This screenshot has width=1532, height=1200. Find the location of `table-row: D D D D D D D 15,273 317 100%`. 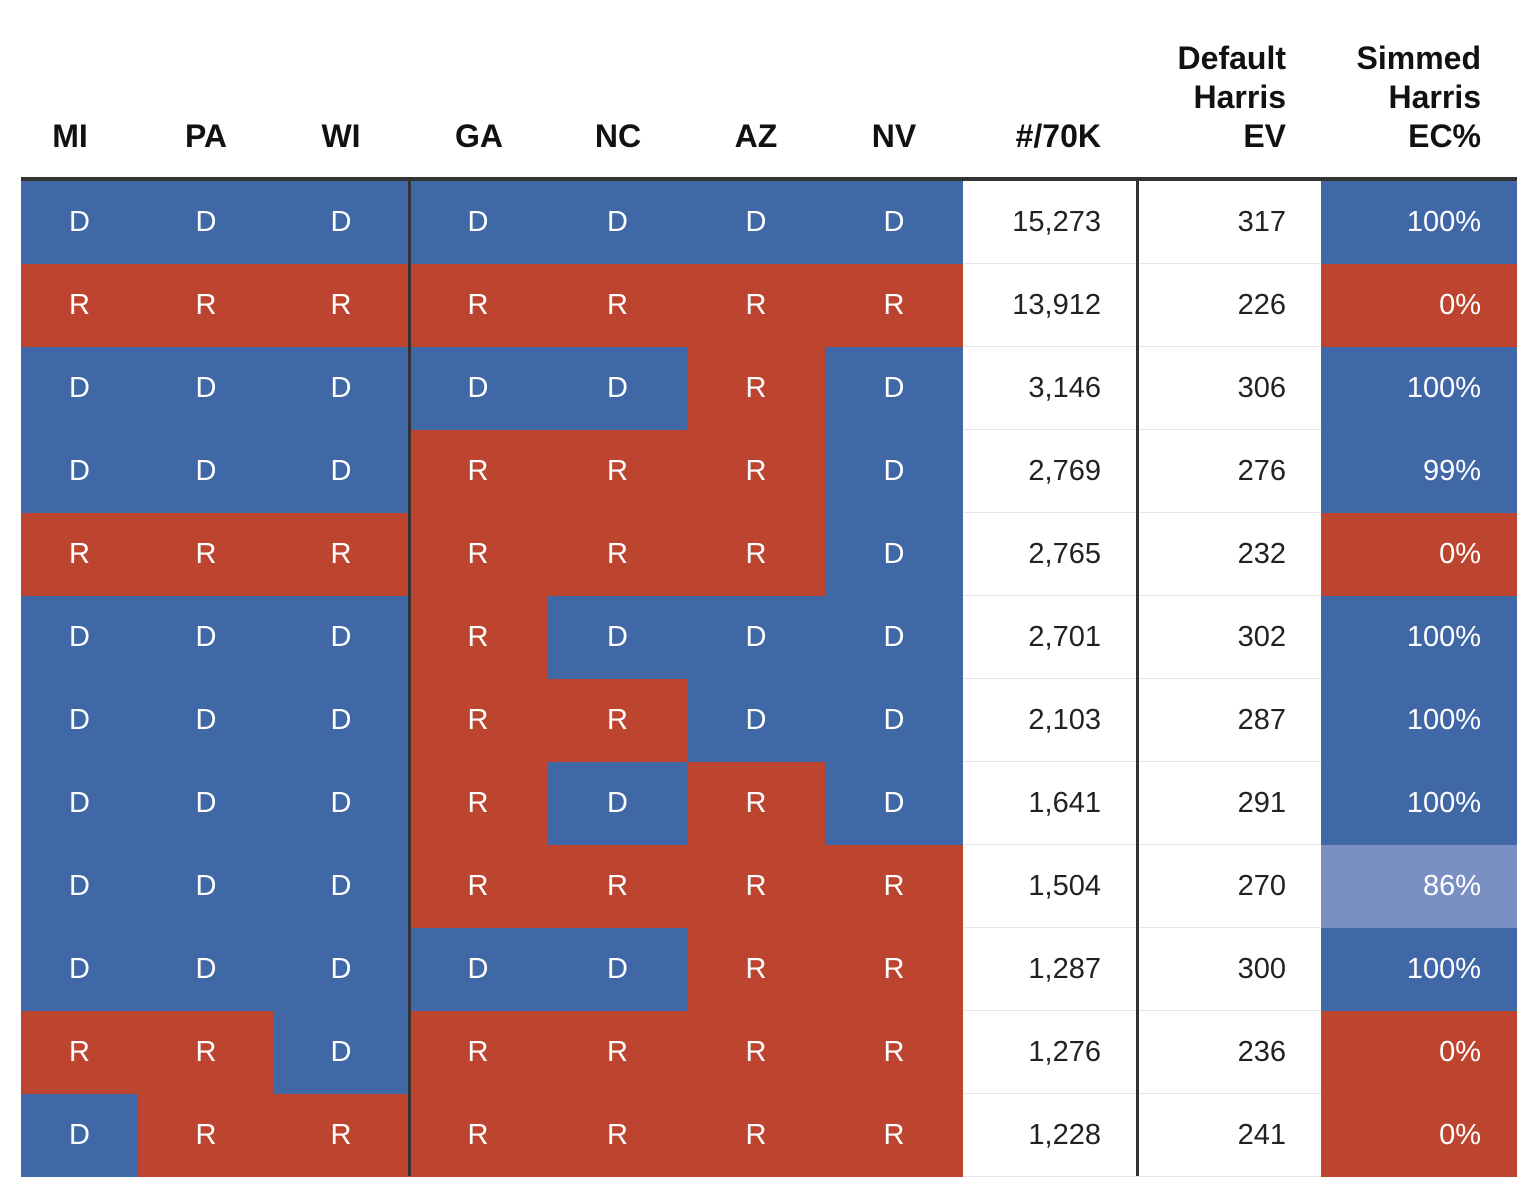

table-row: D D D D D D D 15,273 317 100% is located at coordinates (769, 222).